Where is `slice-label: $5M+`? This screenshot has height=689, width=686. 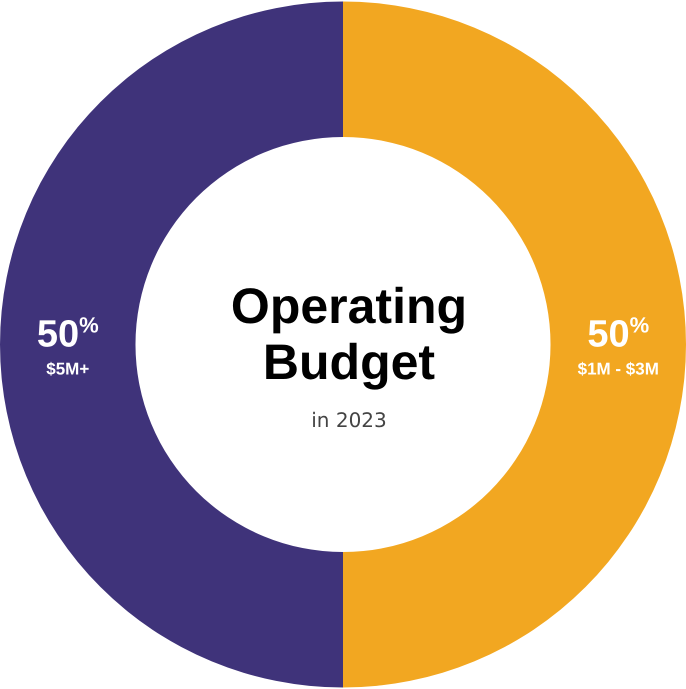 slice-label: $5M+ is located at coordinates (68, 369).